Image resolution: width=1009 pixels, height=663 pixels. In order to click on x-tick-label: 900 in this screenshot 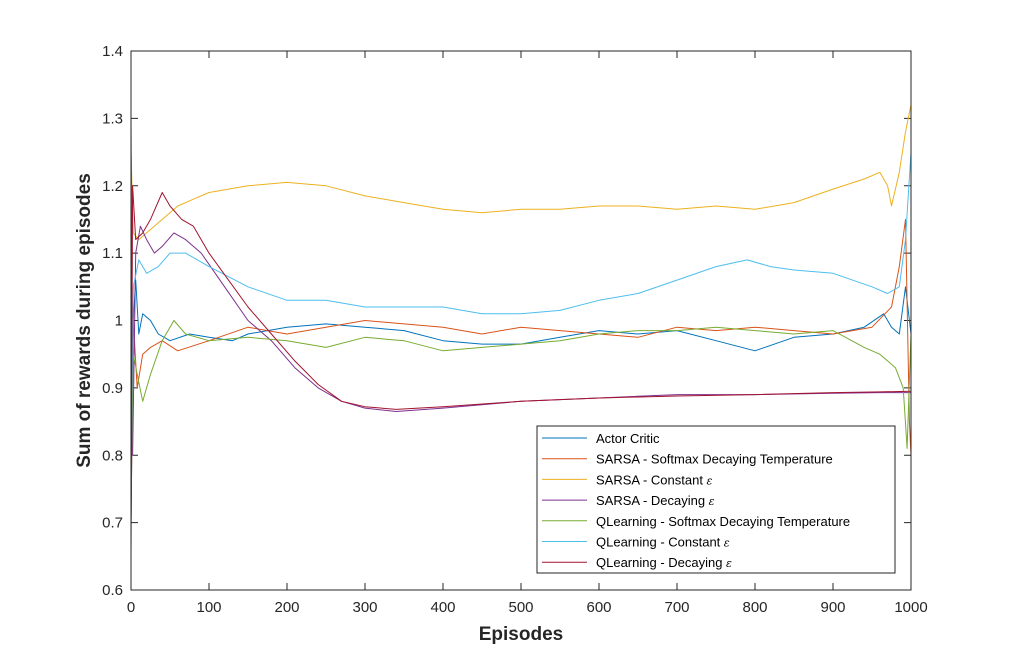, I will do `click(832, 607)`.